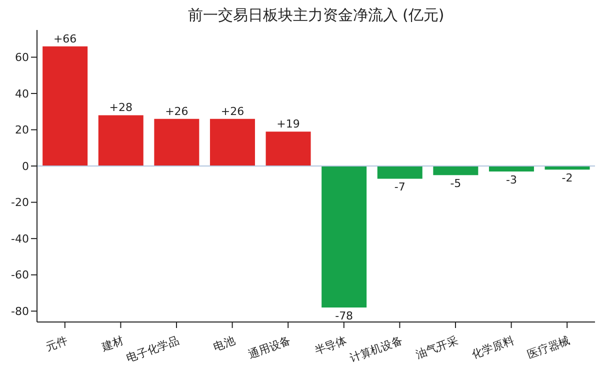  What do you see at coordinates (344, 315) in the screenshot?
I see `data-label: -78` at bounding box center [344, 315].